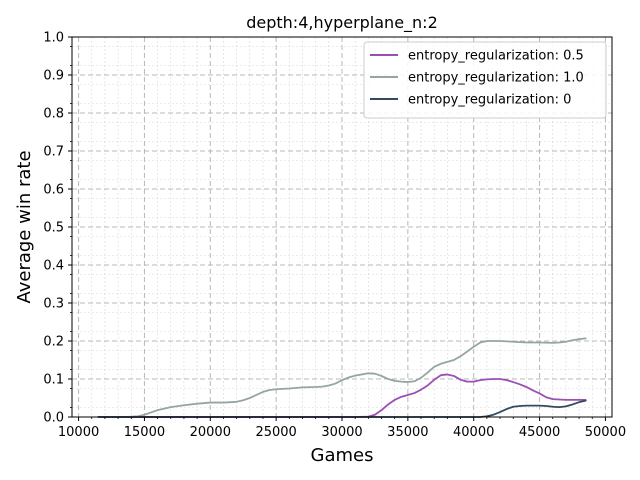 The width and height of the screenshot is (640, 480). I want to click on y-tick-label: 0.0, so click(53, 418).